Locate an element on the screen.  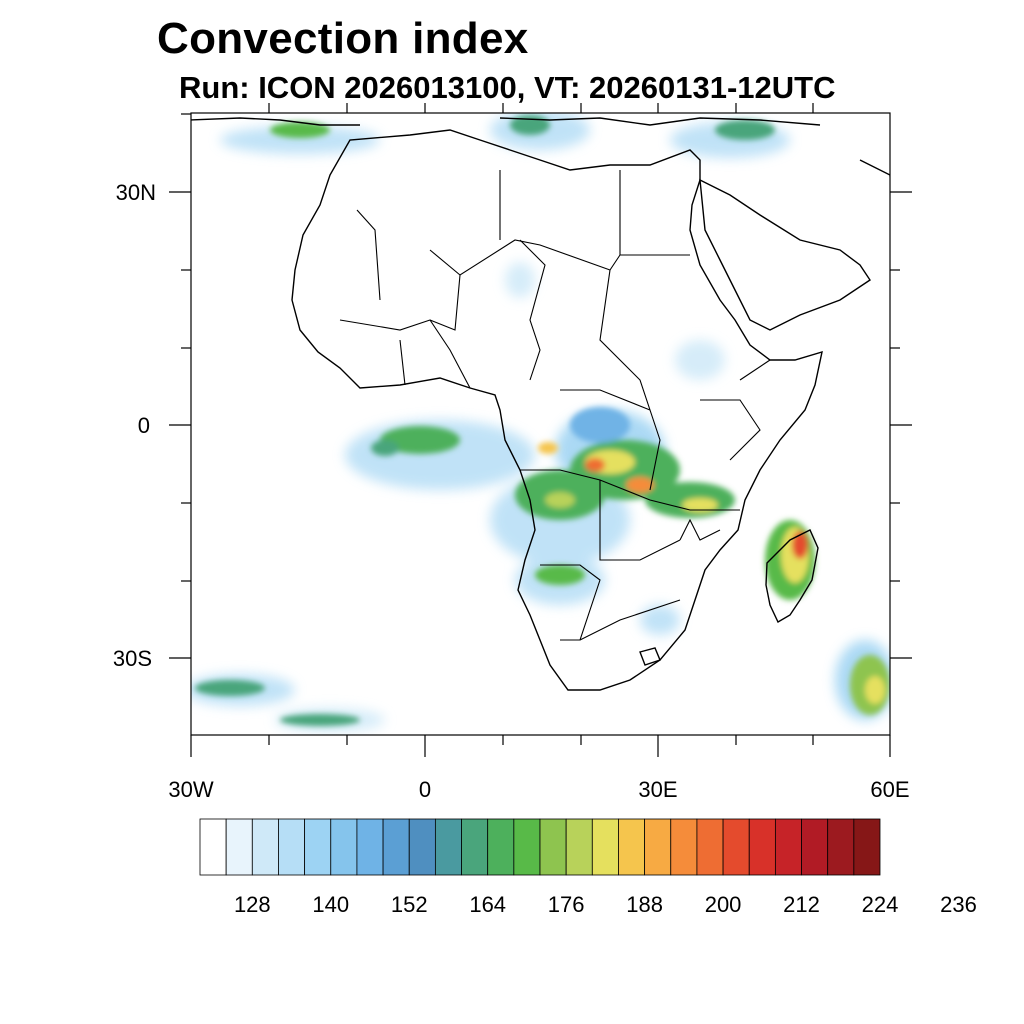
colorbar-tick-label: 200 is located at coordinates (723, 904).